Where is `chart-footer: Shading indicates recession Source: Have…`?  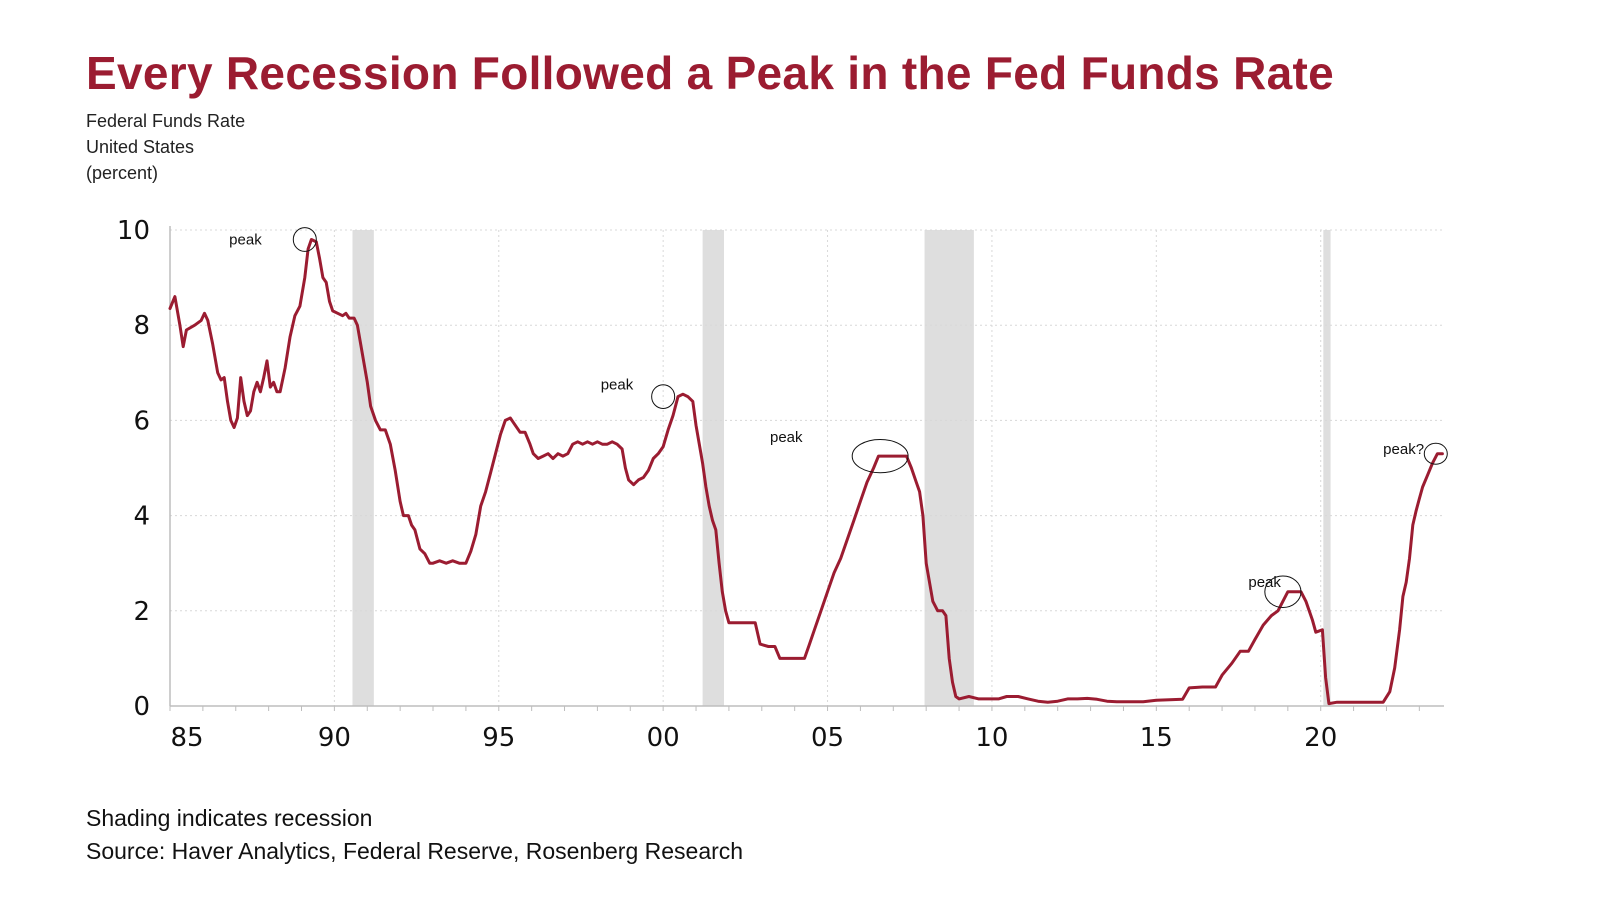
chart-footer: Shading indicates recession Source: Have… is located at coordinates (414, 835).